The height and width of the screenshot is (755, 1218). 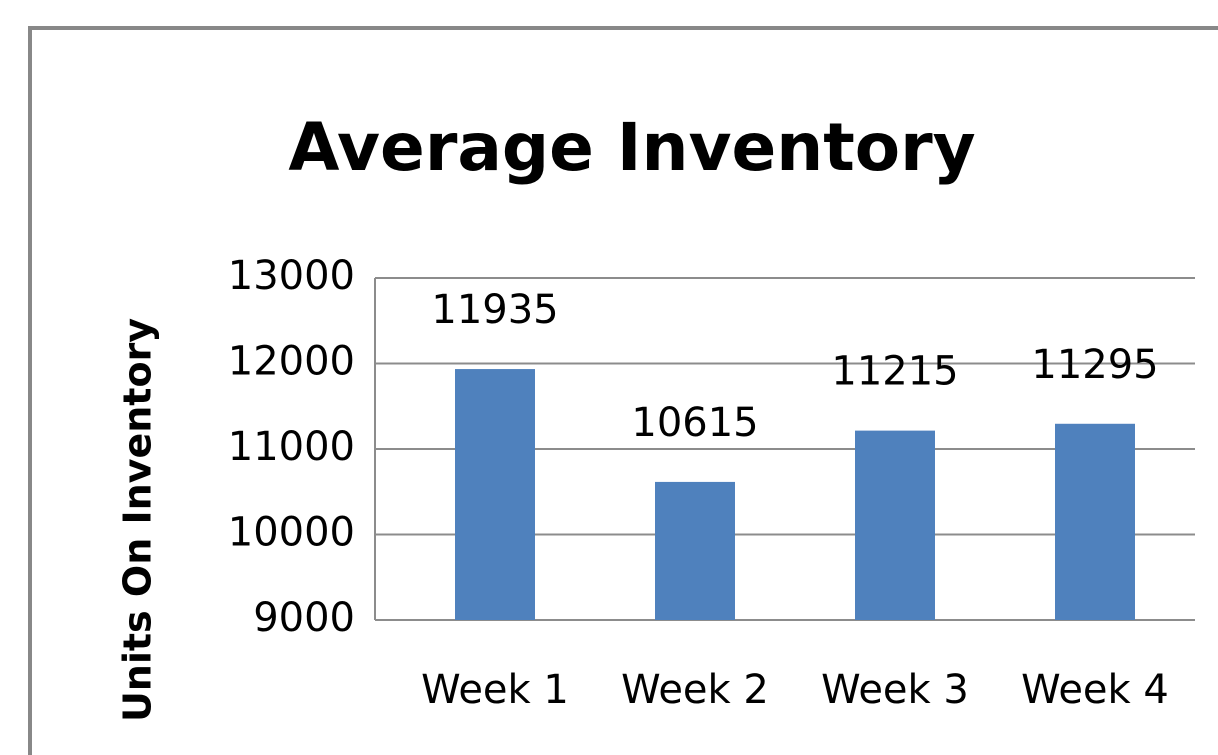 I want to click on data-label: 10615, so click(x=694, y=423).